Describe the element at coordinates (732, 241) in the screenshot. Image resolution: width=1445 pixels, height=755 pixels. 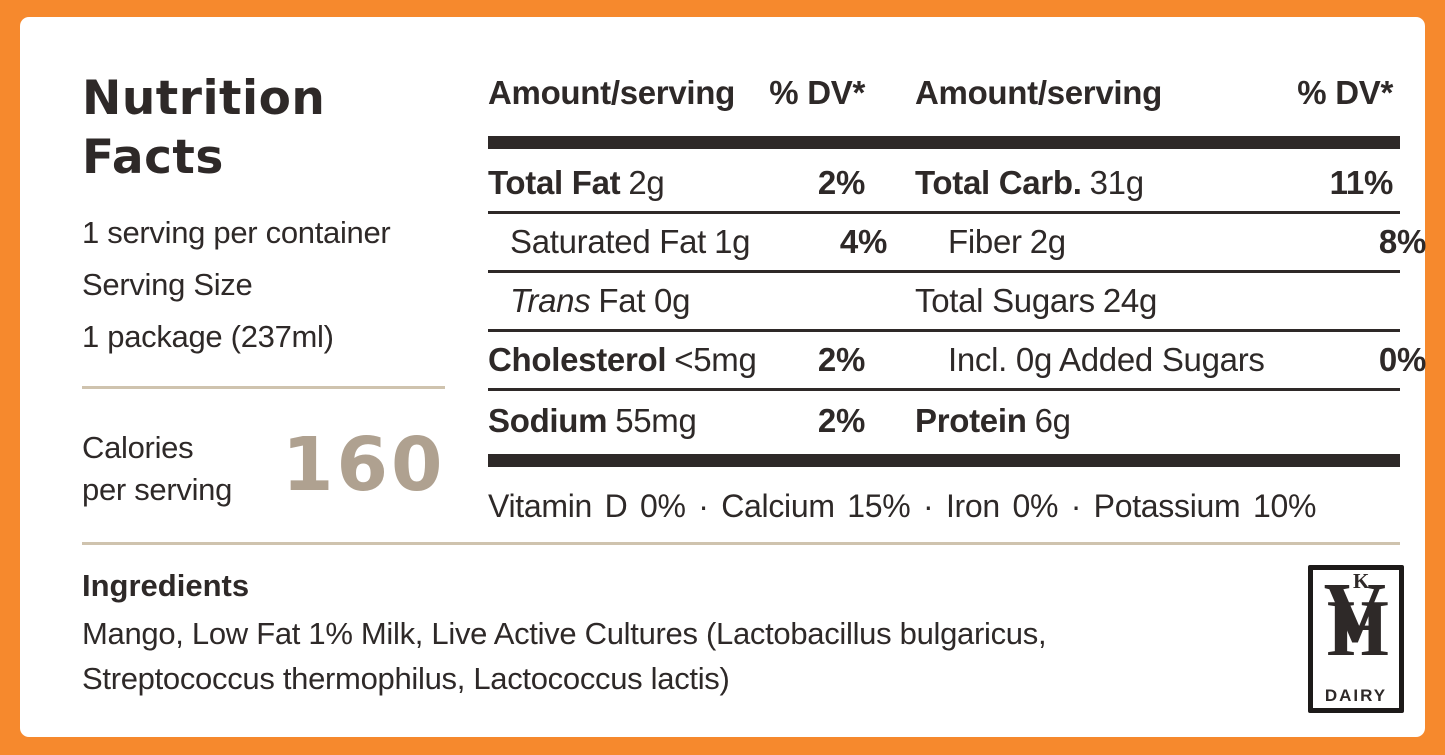
I see `nutrient-amount: 1g` at that location.